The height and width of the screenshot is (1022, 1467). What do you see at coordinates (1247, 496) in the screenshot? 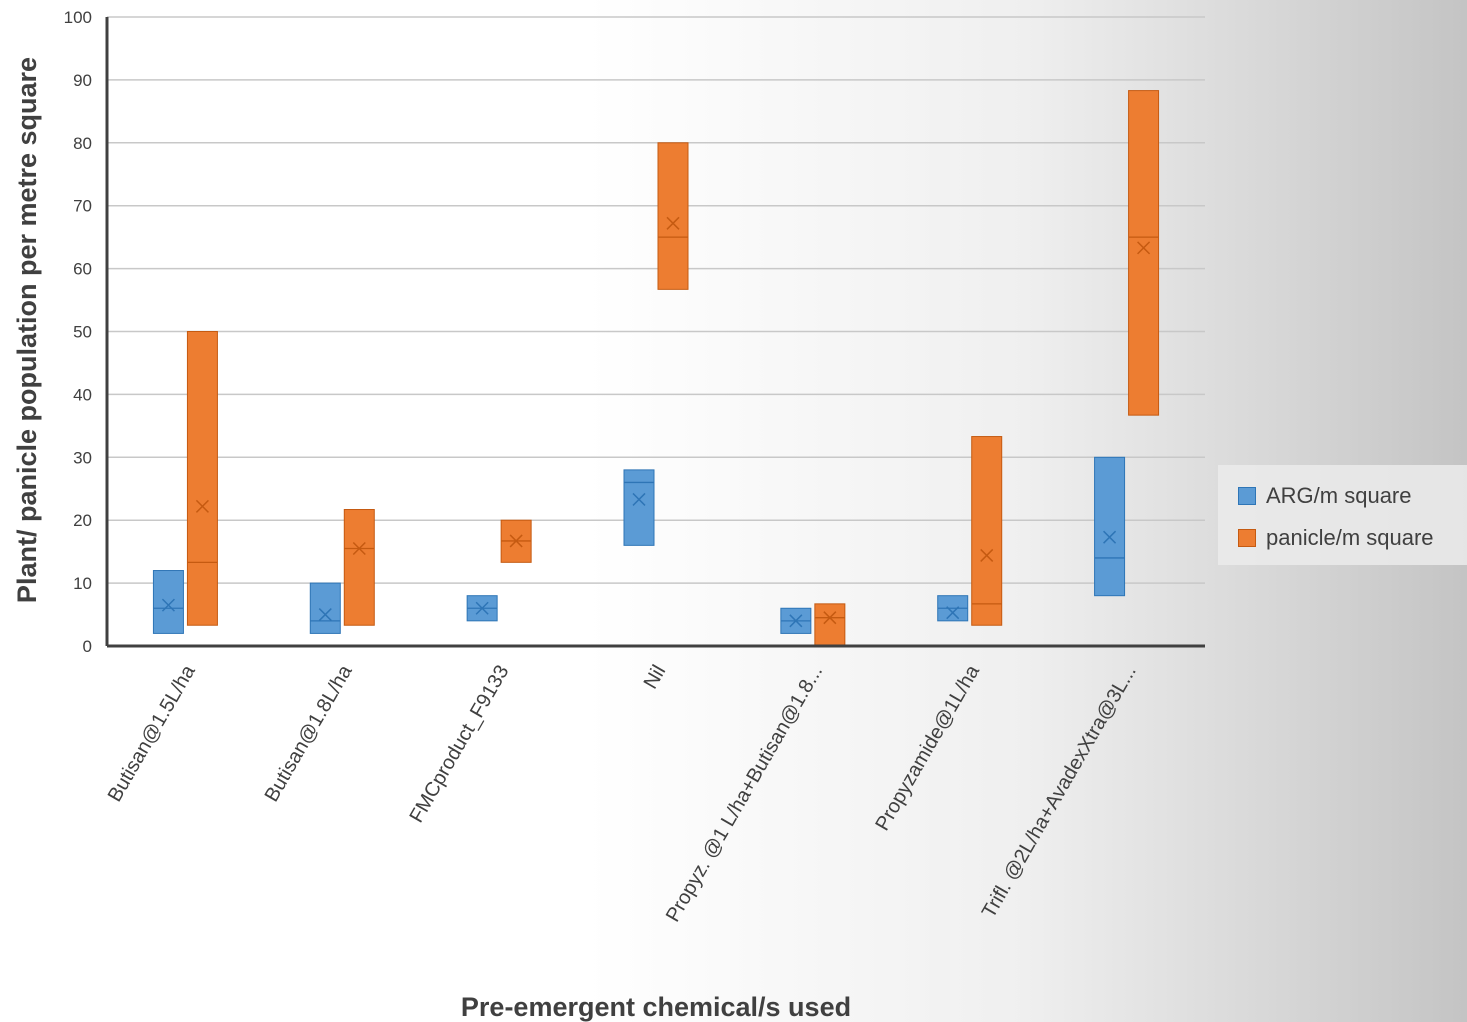
I see `legend-swatch-arg` at bounding box center [1247, 496].